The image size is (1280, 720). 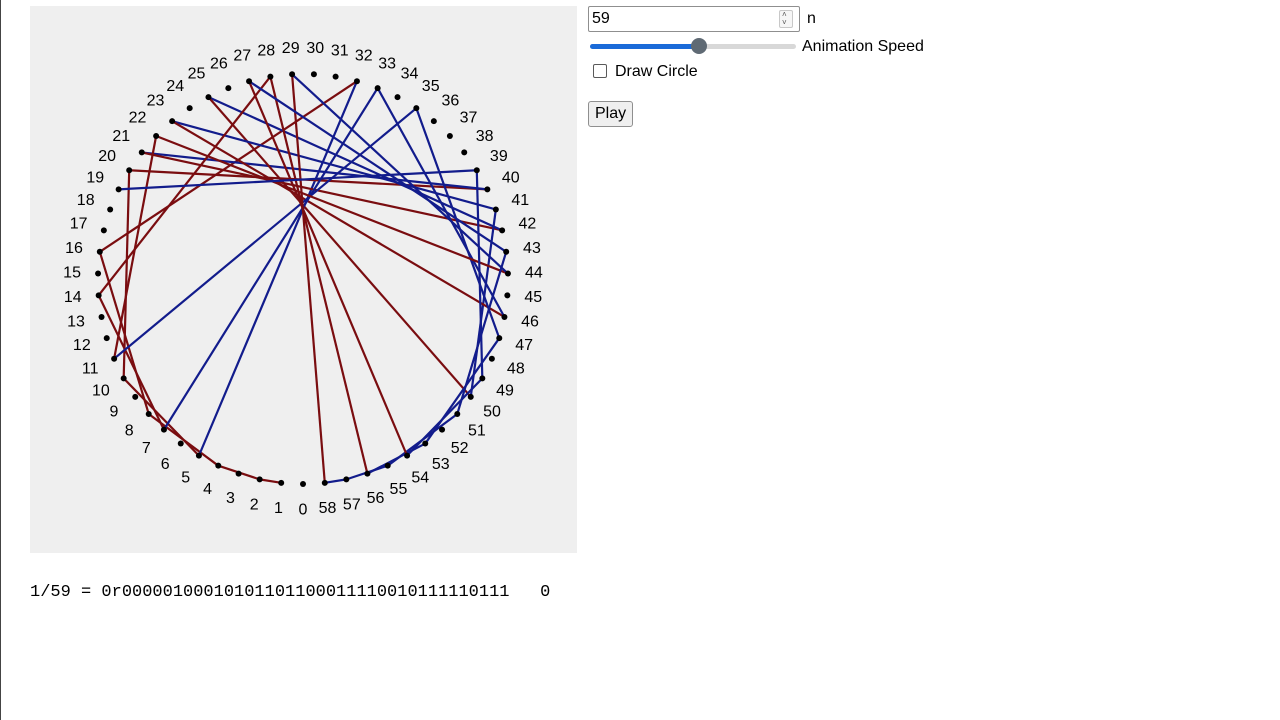 I want to click on n-input, so click(x=682, y=19).